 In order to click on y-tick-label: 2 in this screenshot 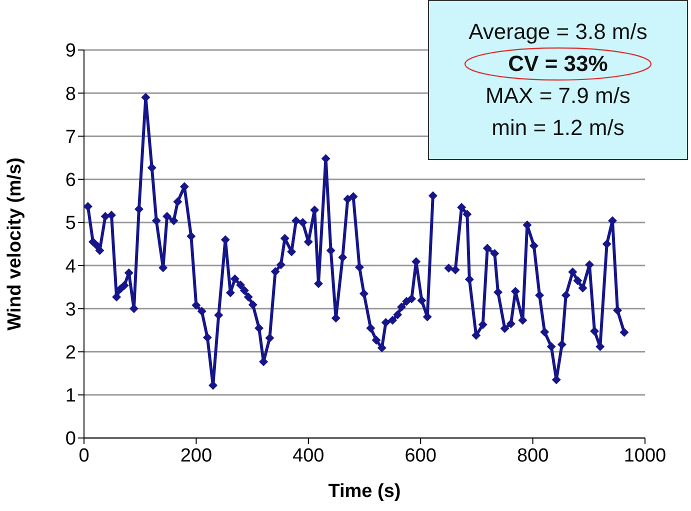, I will do `click(70, 353)`.